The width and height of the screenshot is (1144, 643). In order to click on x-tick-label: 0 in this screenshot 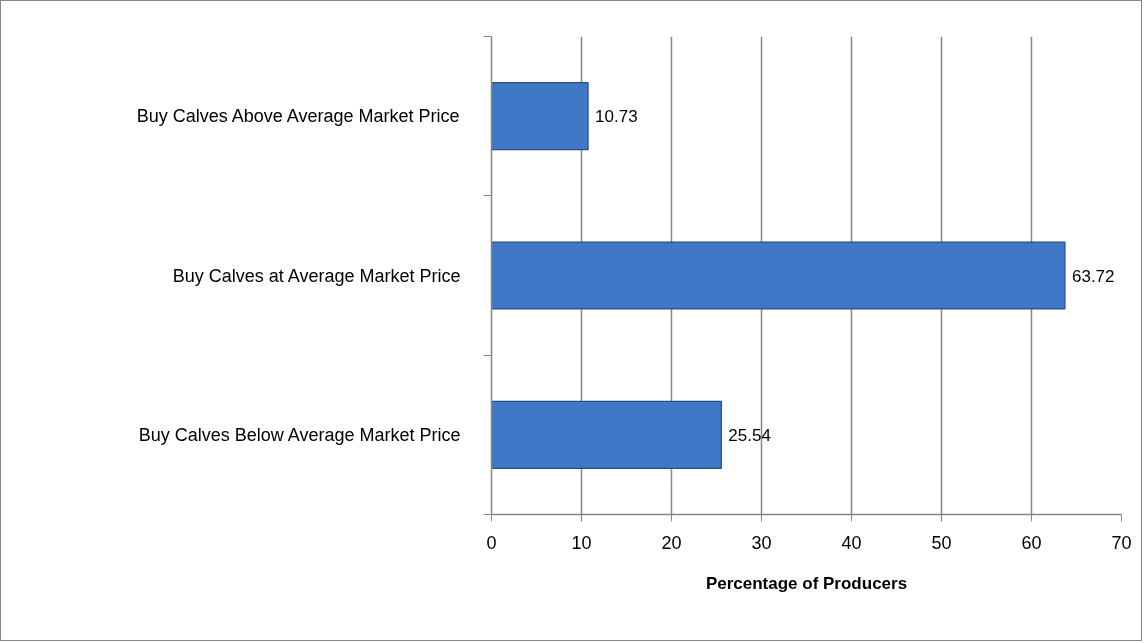, I will do `click(491, 542)`.